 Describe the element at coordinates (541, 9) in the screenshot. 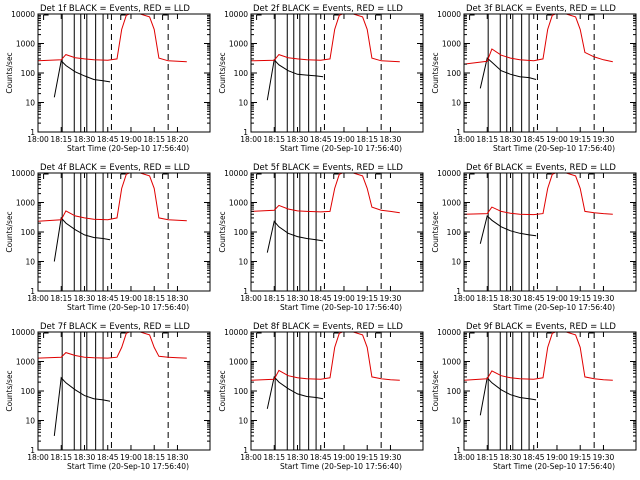

I see `panel-title: Det 3f BLACK = Events, RED = LLD` at that location.